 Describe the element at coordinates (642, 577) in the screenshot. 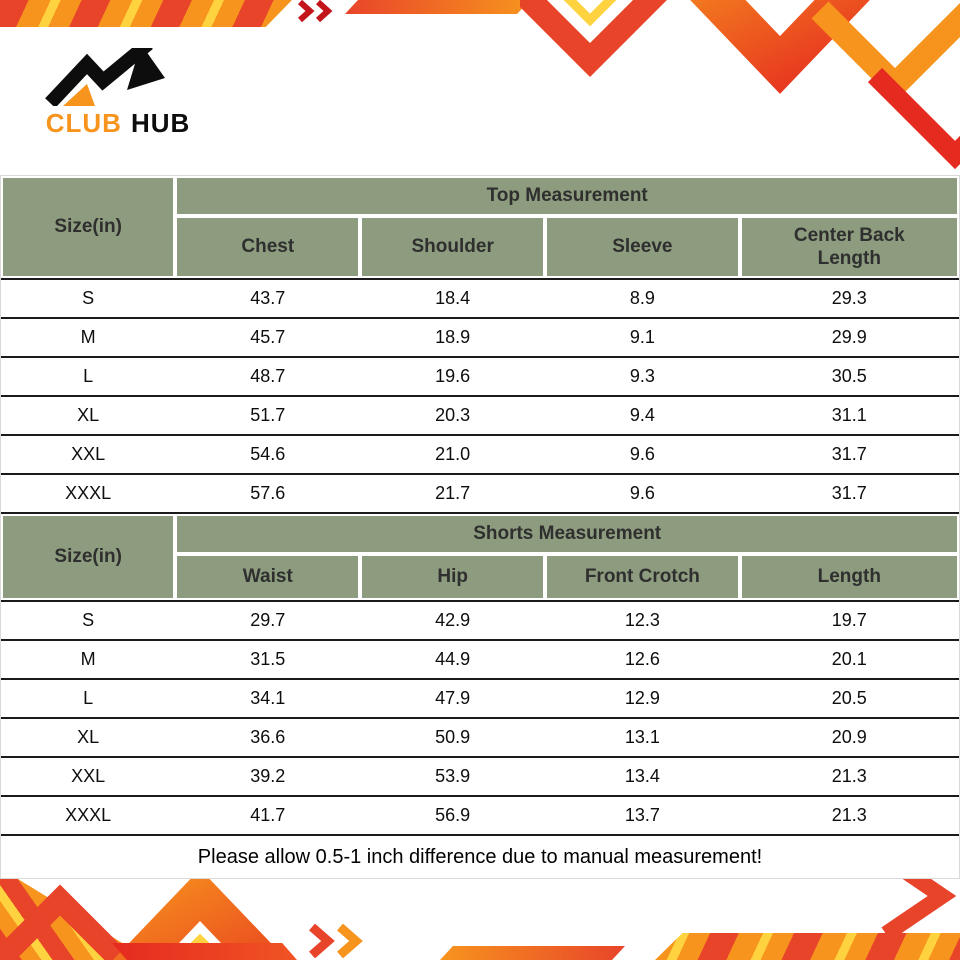

I see `front-crotch-column-header: Front Crotch` at that location.